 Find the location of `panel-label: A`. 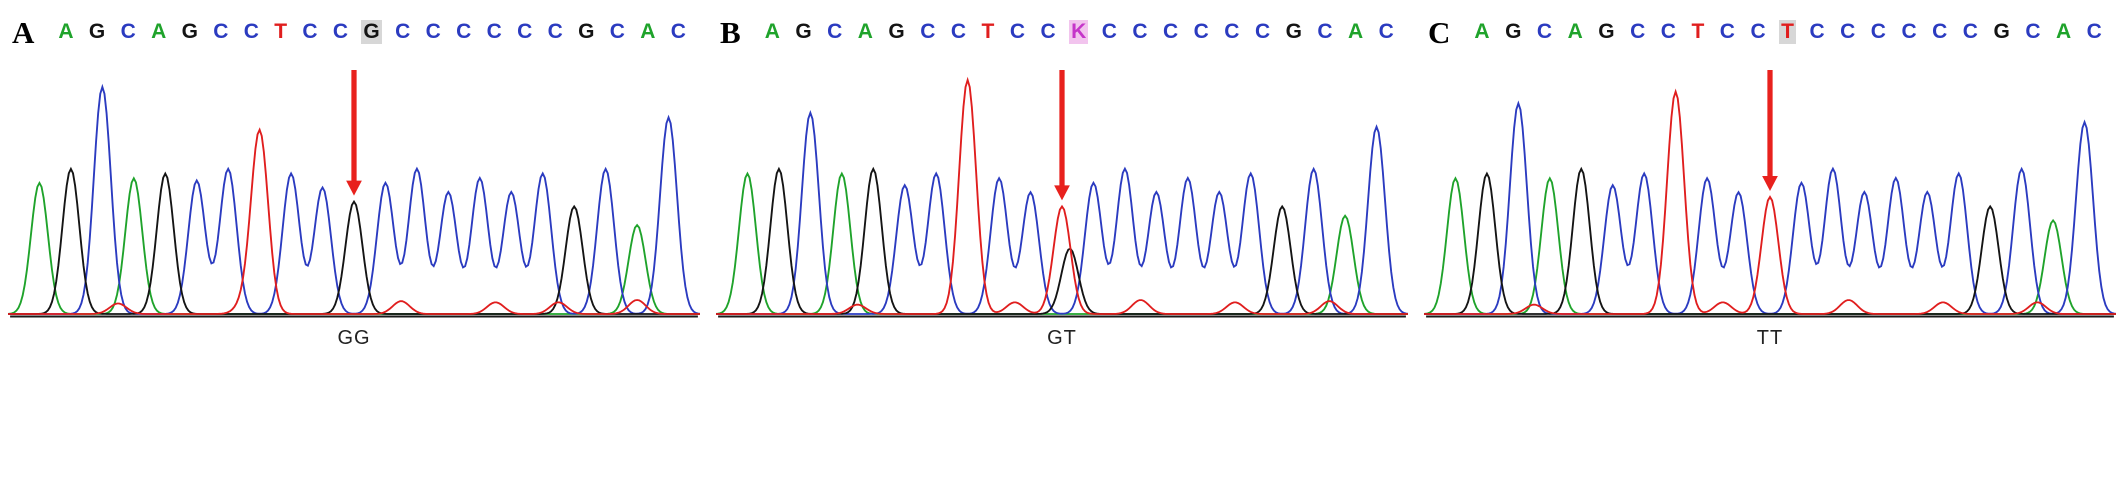

panel-label: A is located at coordinates (23, 32).